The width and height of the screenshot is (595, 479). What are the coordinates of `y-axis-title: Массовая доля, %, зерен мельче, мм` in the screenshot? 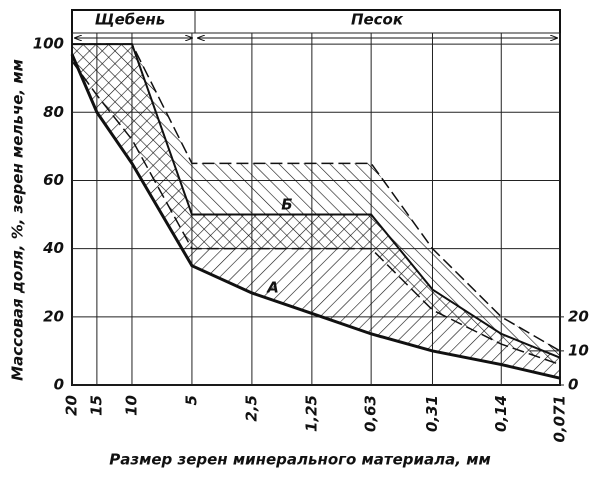 It's located at (18, 220).